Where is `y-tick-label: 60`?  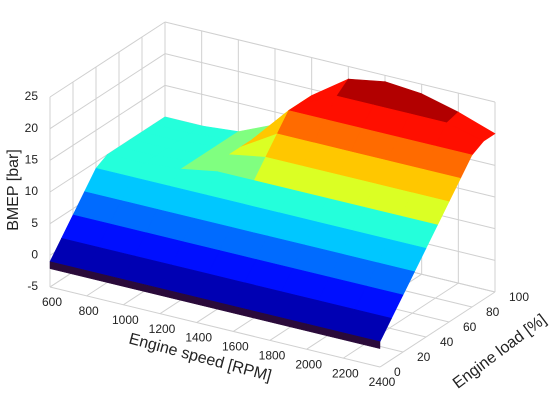 y-tick-label: 60 is located at coordinates (470, 327).